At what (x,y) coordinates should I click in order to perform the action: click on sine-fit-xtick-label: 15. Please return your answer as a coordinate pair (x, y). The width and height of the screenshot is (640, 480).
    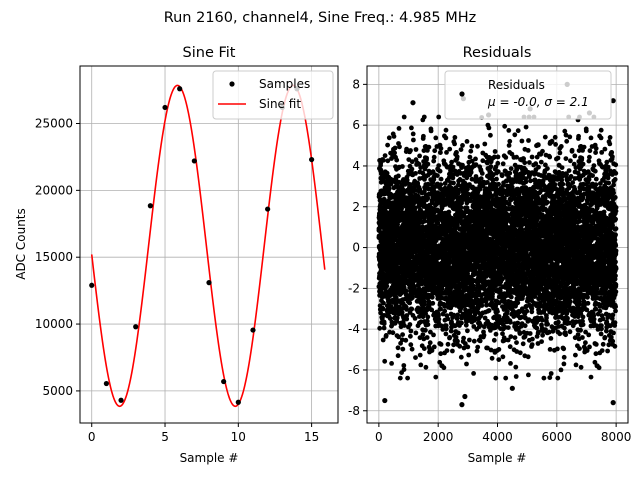
    Looking at the image, I should click on (311, 437).